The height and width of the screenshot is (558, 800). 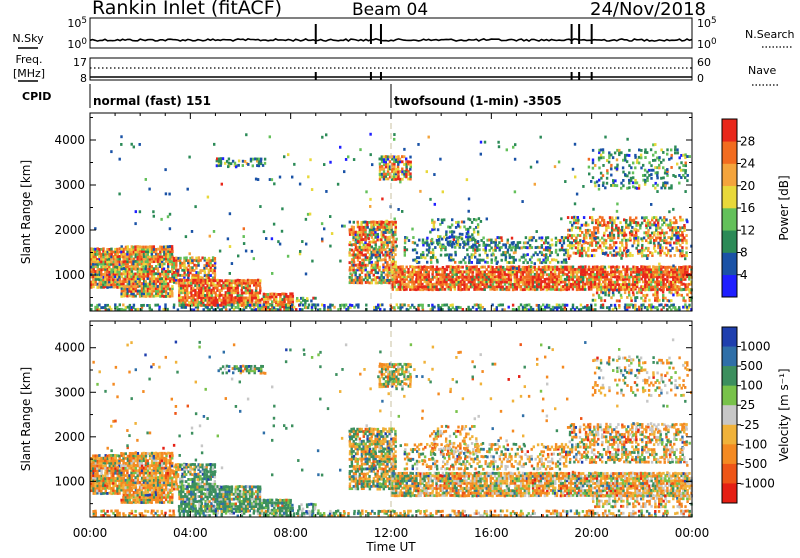 What do you see at coordinates (751, 366) in the screenshot?
I see `velocity-colorbar-label: 500` at bounding box center [751, 366].